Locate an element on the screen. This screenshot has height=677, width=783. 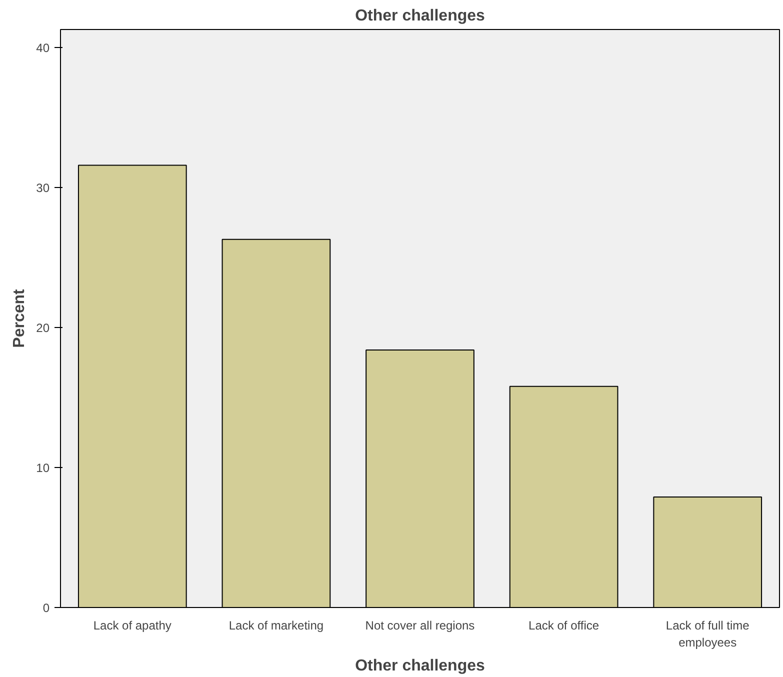
y-tick-label: 10 is located at coordinates (43, 468).